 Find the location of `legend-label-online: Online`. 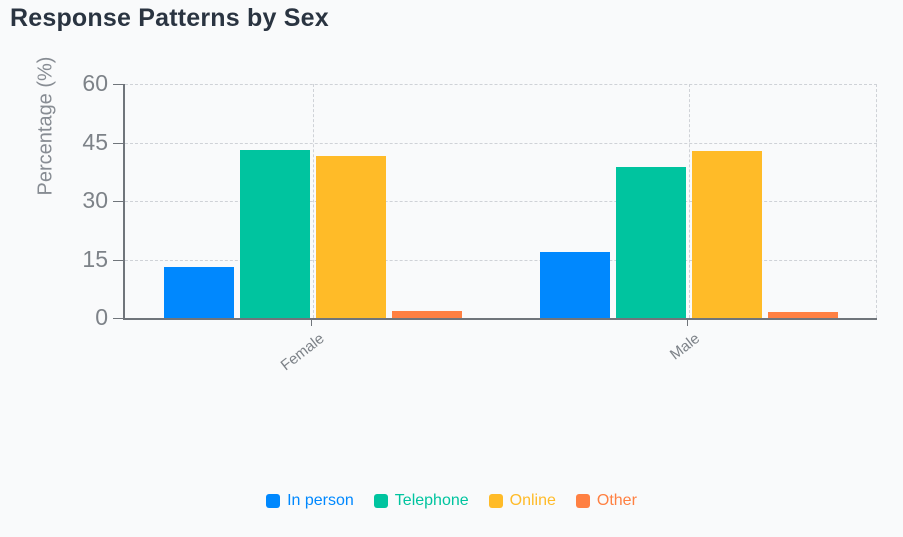

legend-label-online: Online is located at coordinates (532, 500).